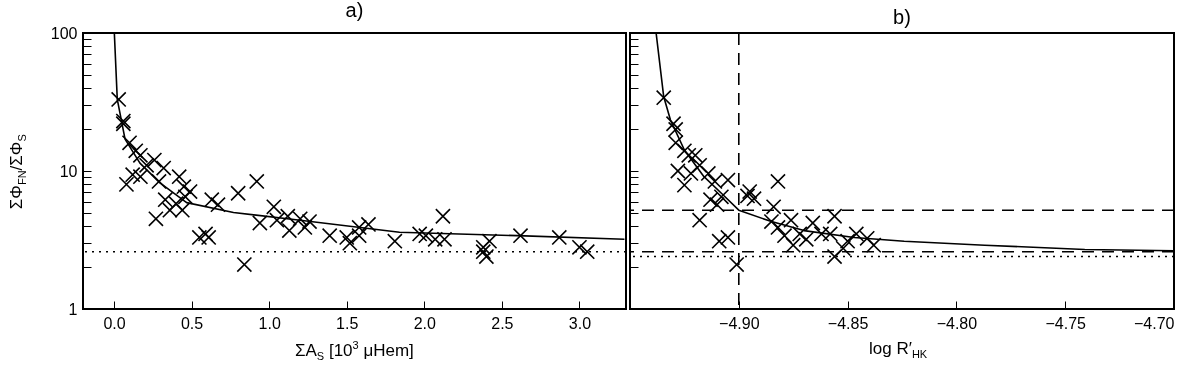 The height and width of the screenshot is (372, 1200). I want to click on x-axis-title: log R′$_{HK}$, so click(898, 350).